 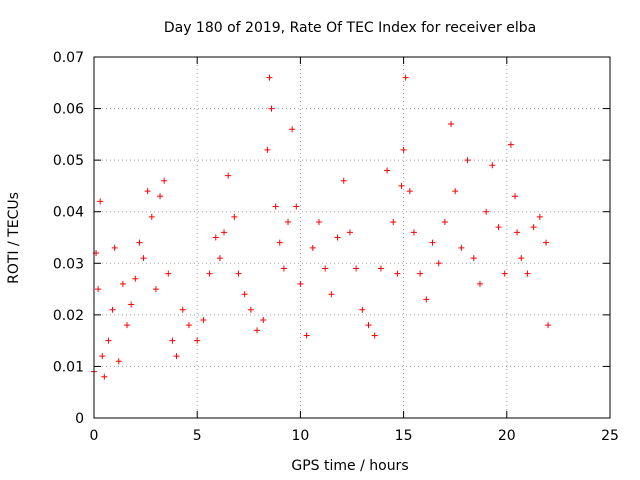 I want to click on y-tick-label: 0.05, so click(x=68, y=161).